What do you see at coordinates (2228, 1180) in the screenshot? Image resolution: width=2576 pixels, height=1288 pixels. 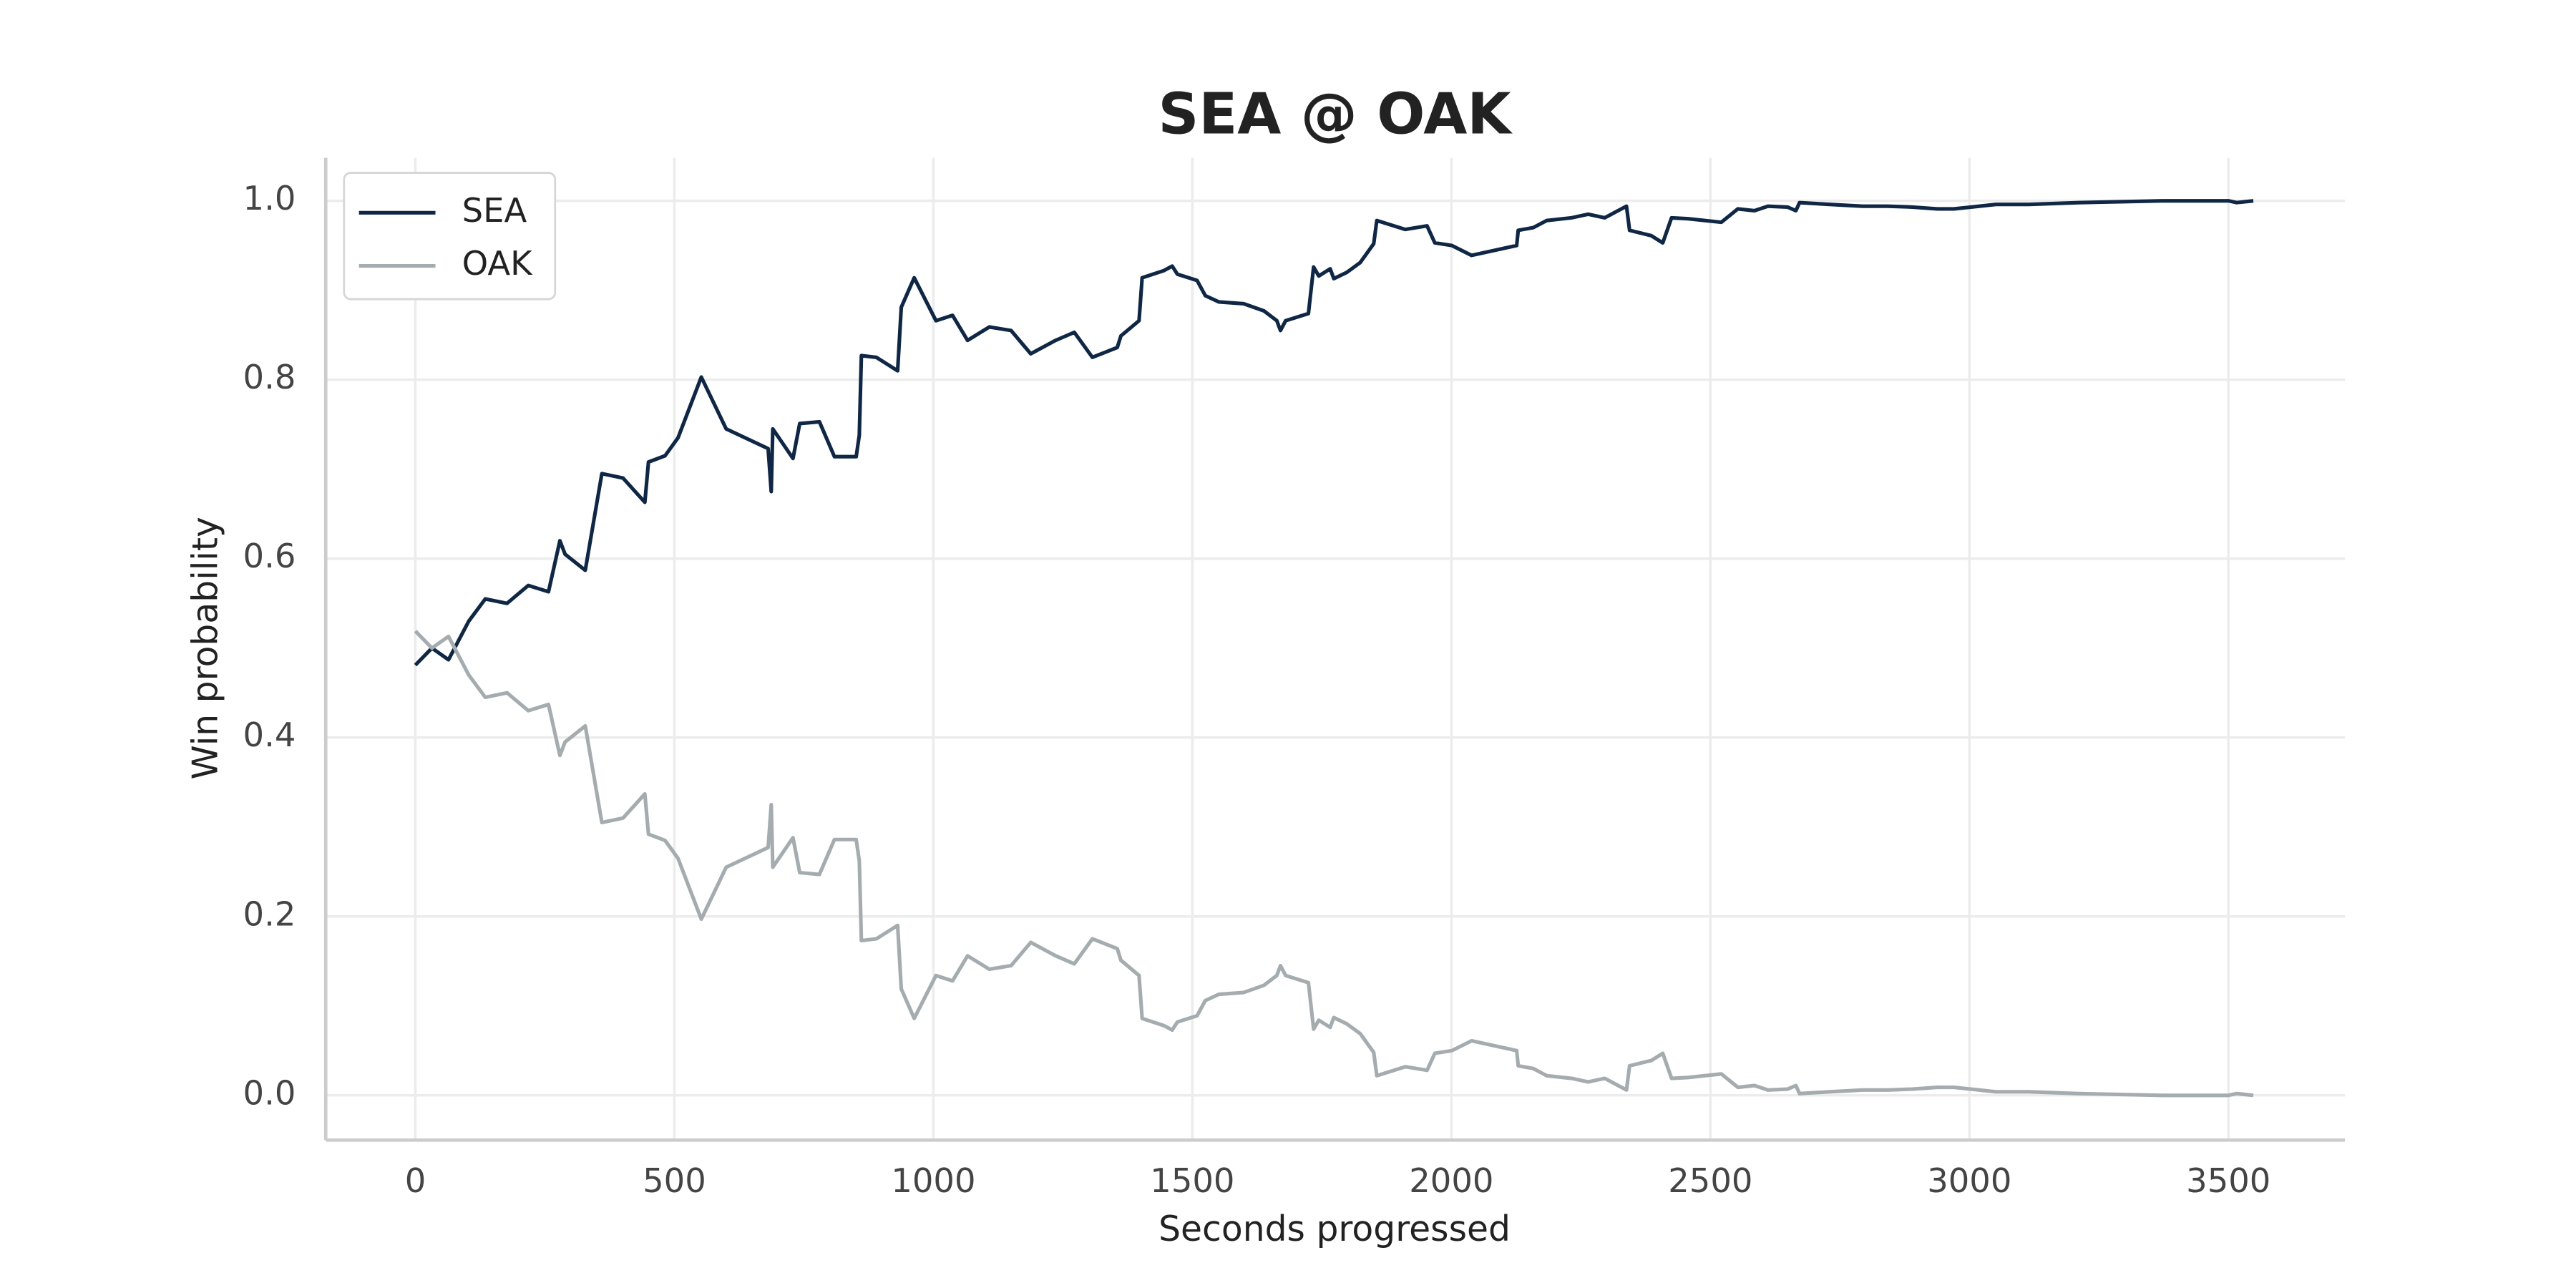 I see `x-tick-label: 3500` at bounding box center [2228, 1180].